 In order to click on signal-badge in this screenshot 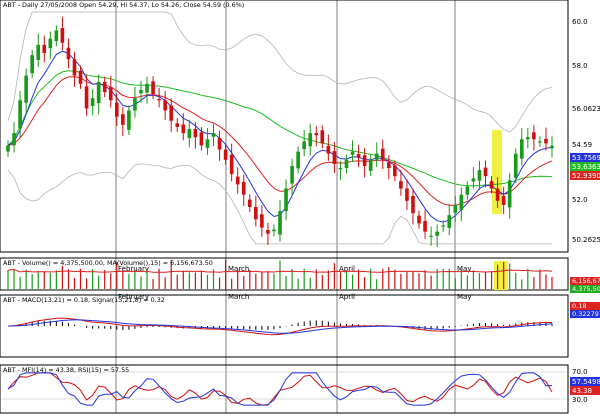, I will do `click(585, 314)`.